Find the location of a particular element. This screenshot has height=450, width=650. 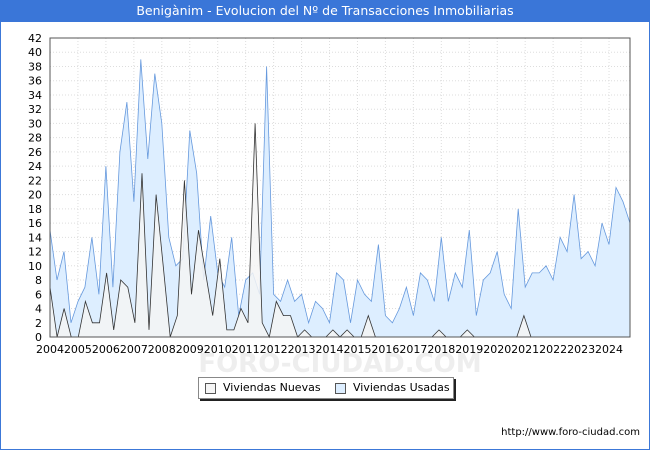

legend-label-usadas: Viviendas Usadas is located at coordinates (401, 387).